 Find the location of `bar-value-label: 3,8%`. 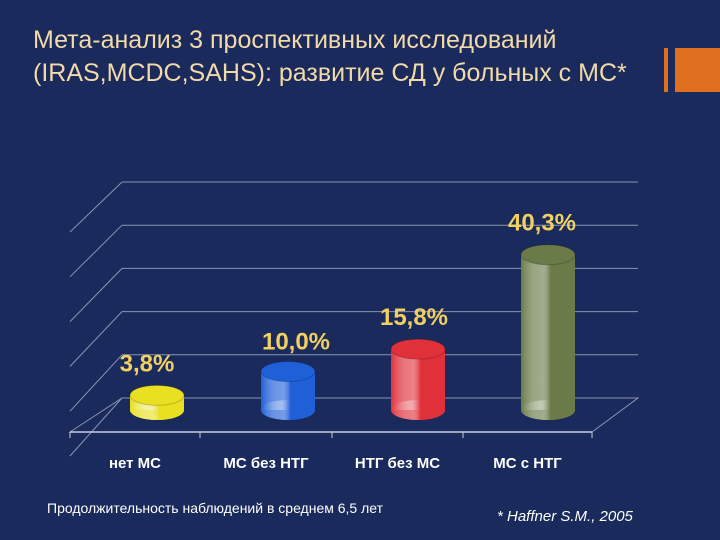

bar-value-label: 3,8% is located at coordinates (147, 363).